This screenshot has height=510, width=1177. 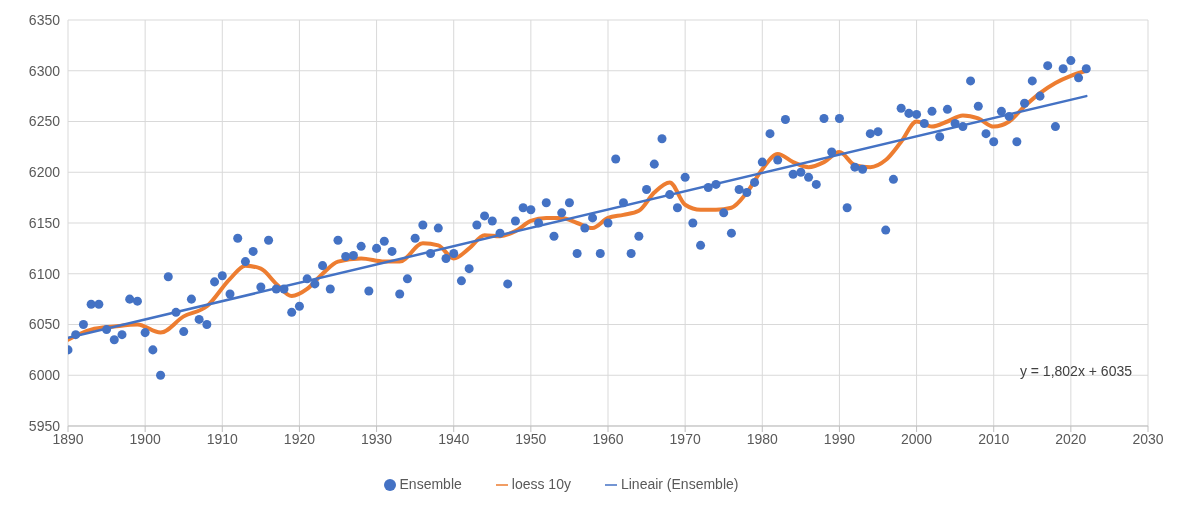 What do you see at coordinates (222, 438) in the screenshot?
I see `x-tick-label: 1910` at bounding box center [222, 438].